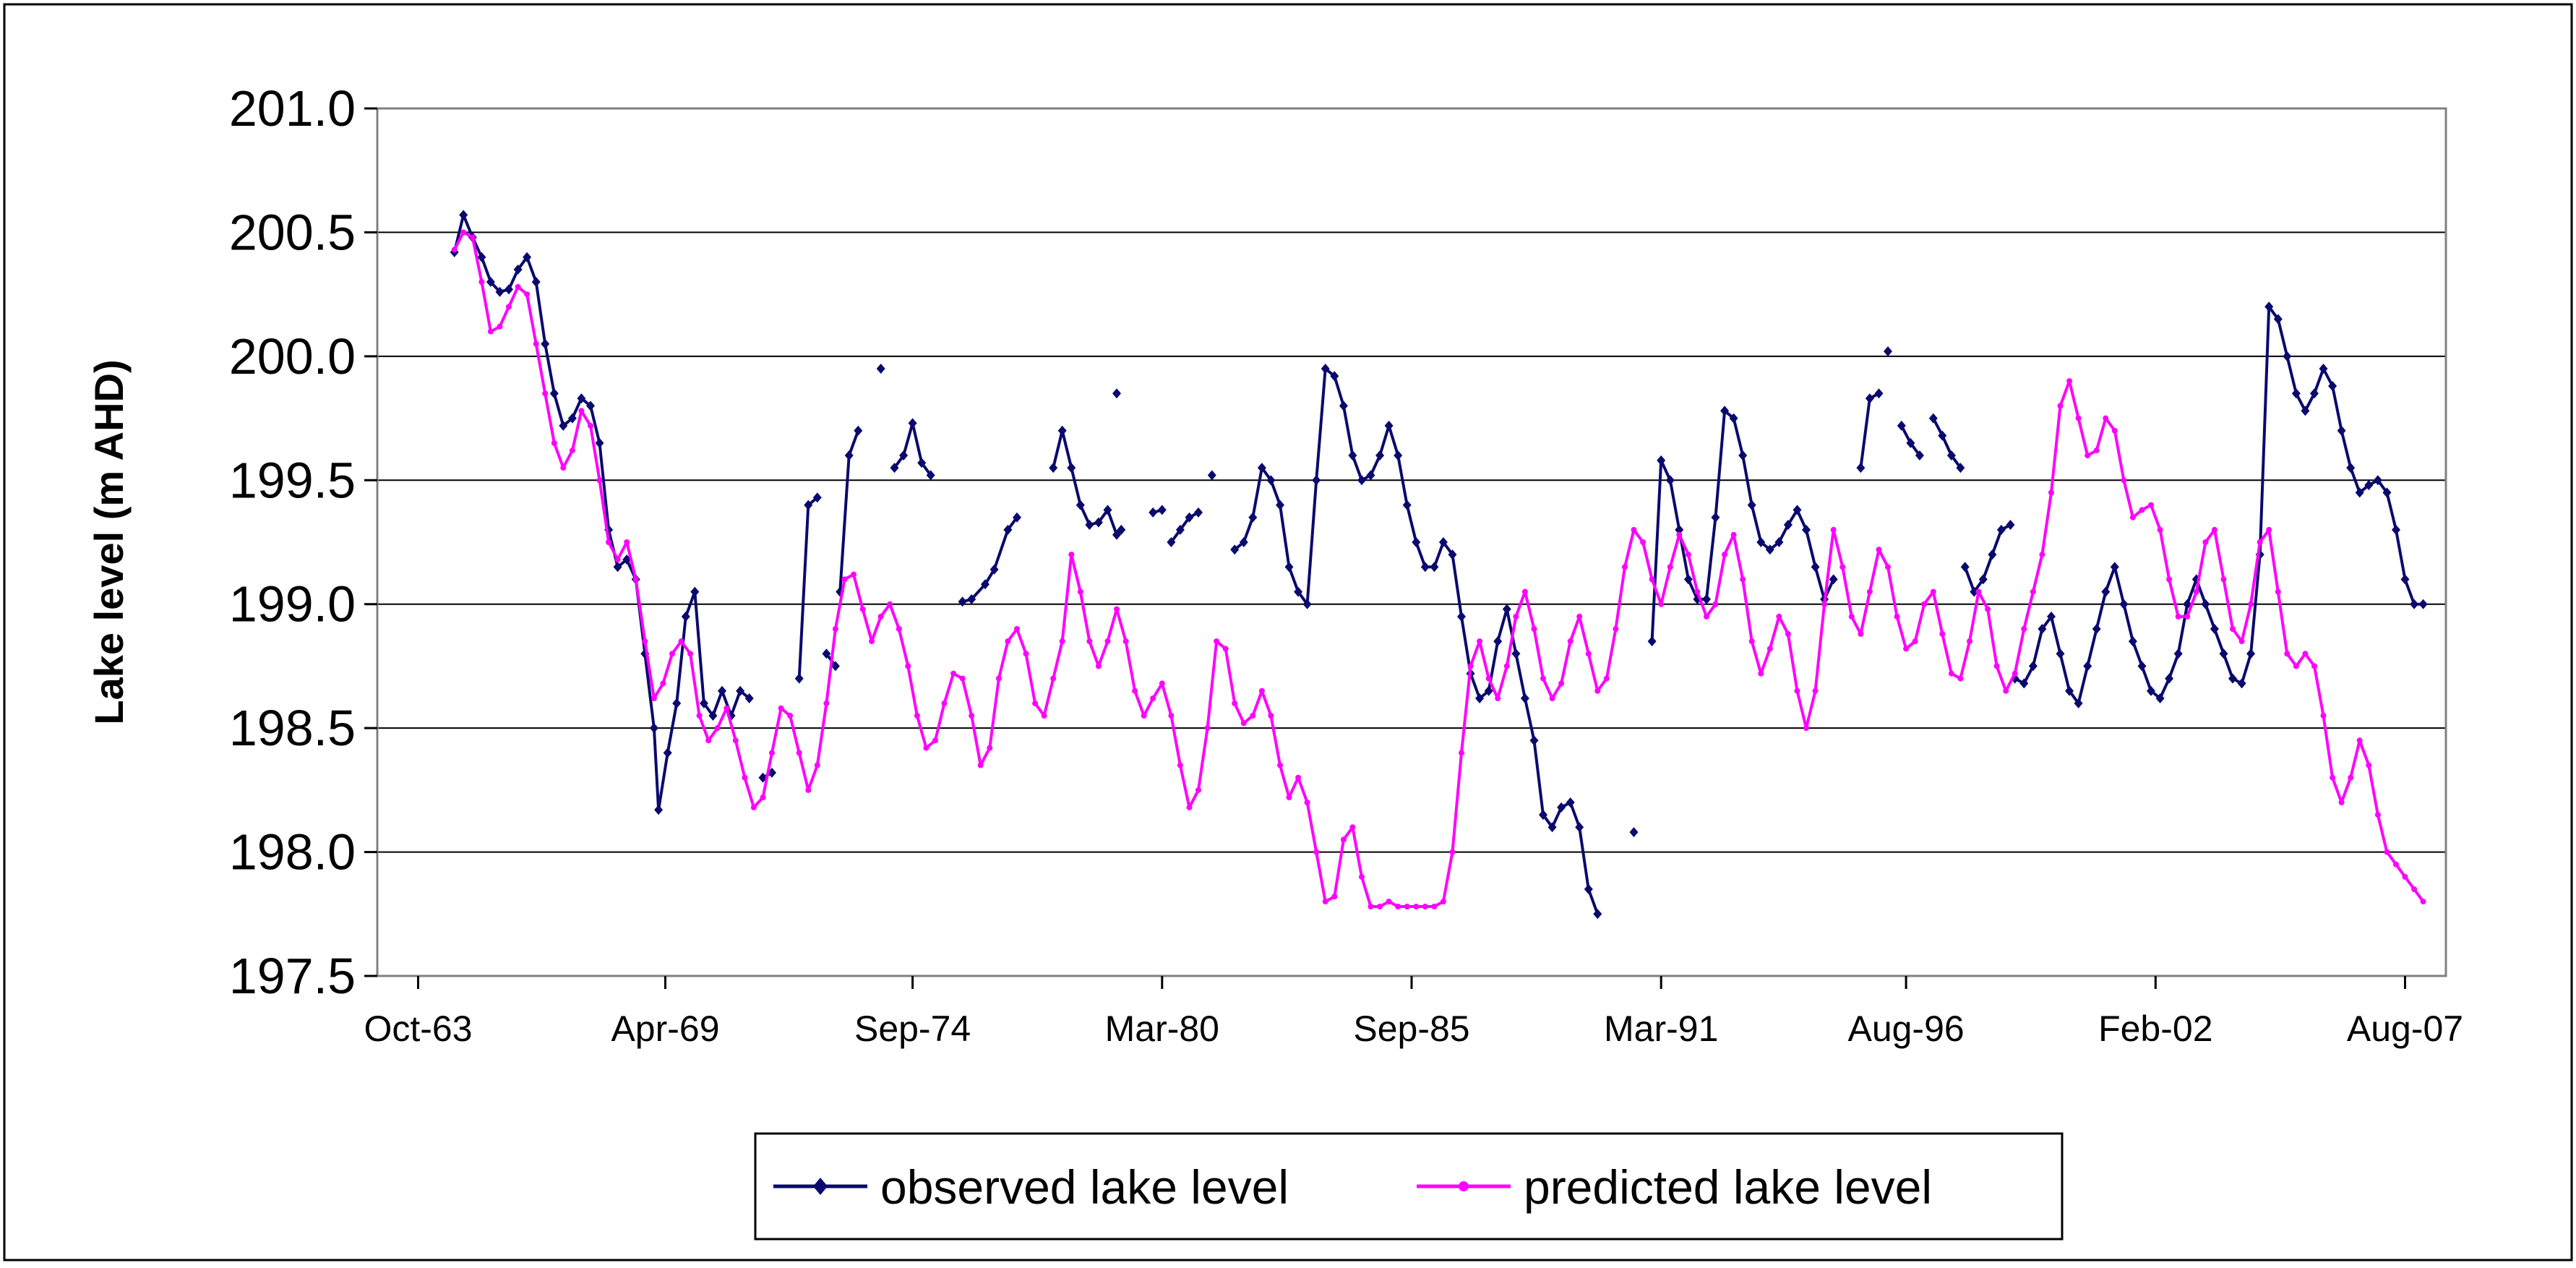 This screenshot has height=1268, width=2576. Describe the element at coordinates (292, 728) in the screenshot. I see `y-tick-label: 198.5` at that location.